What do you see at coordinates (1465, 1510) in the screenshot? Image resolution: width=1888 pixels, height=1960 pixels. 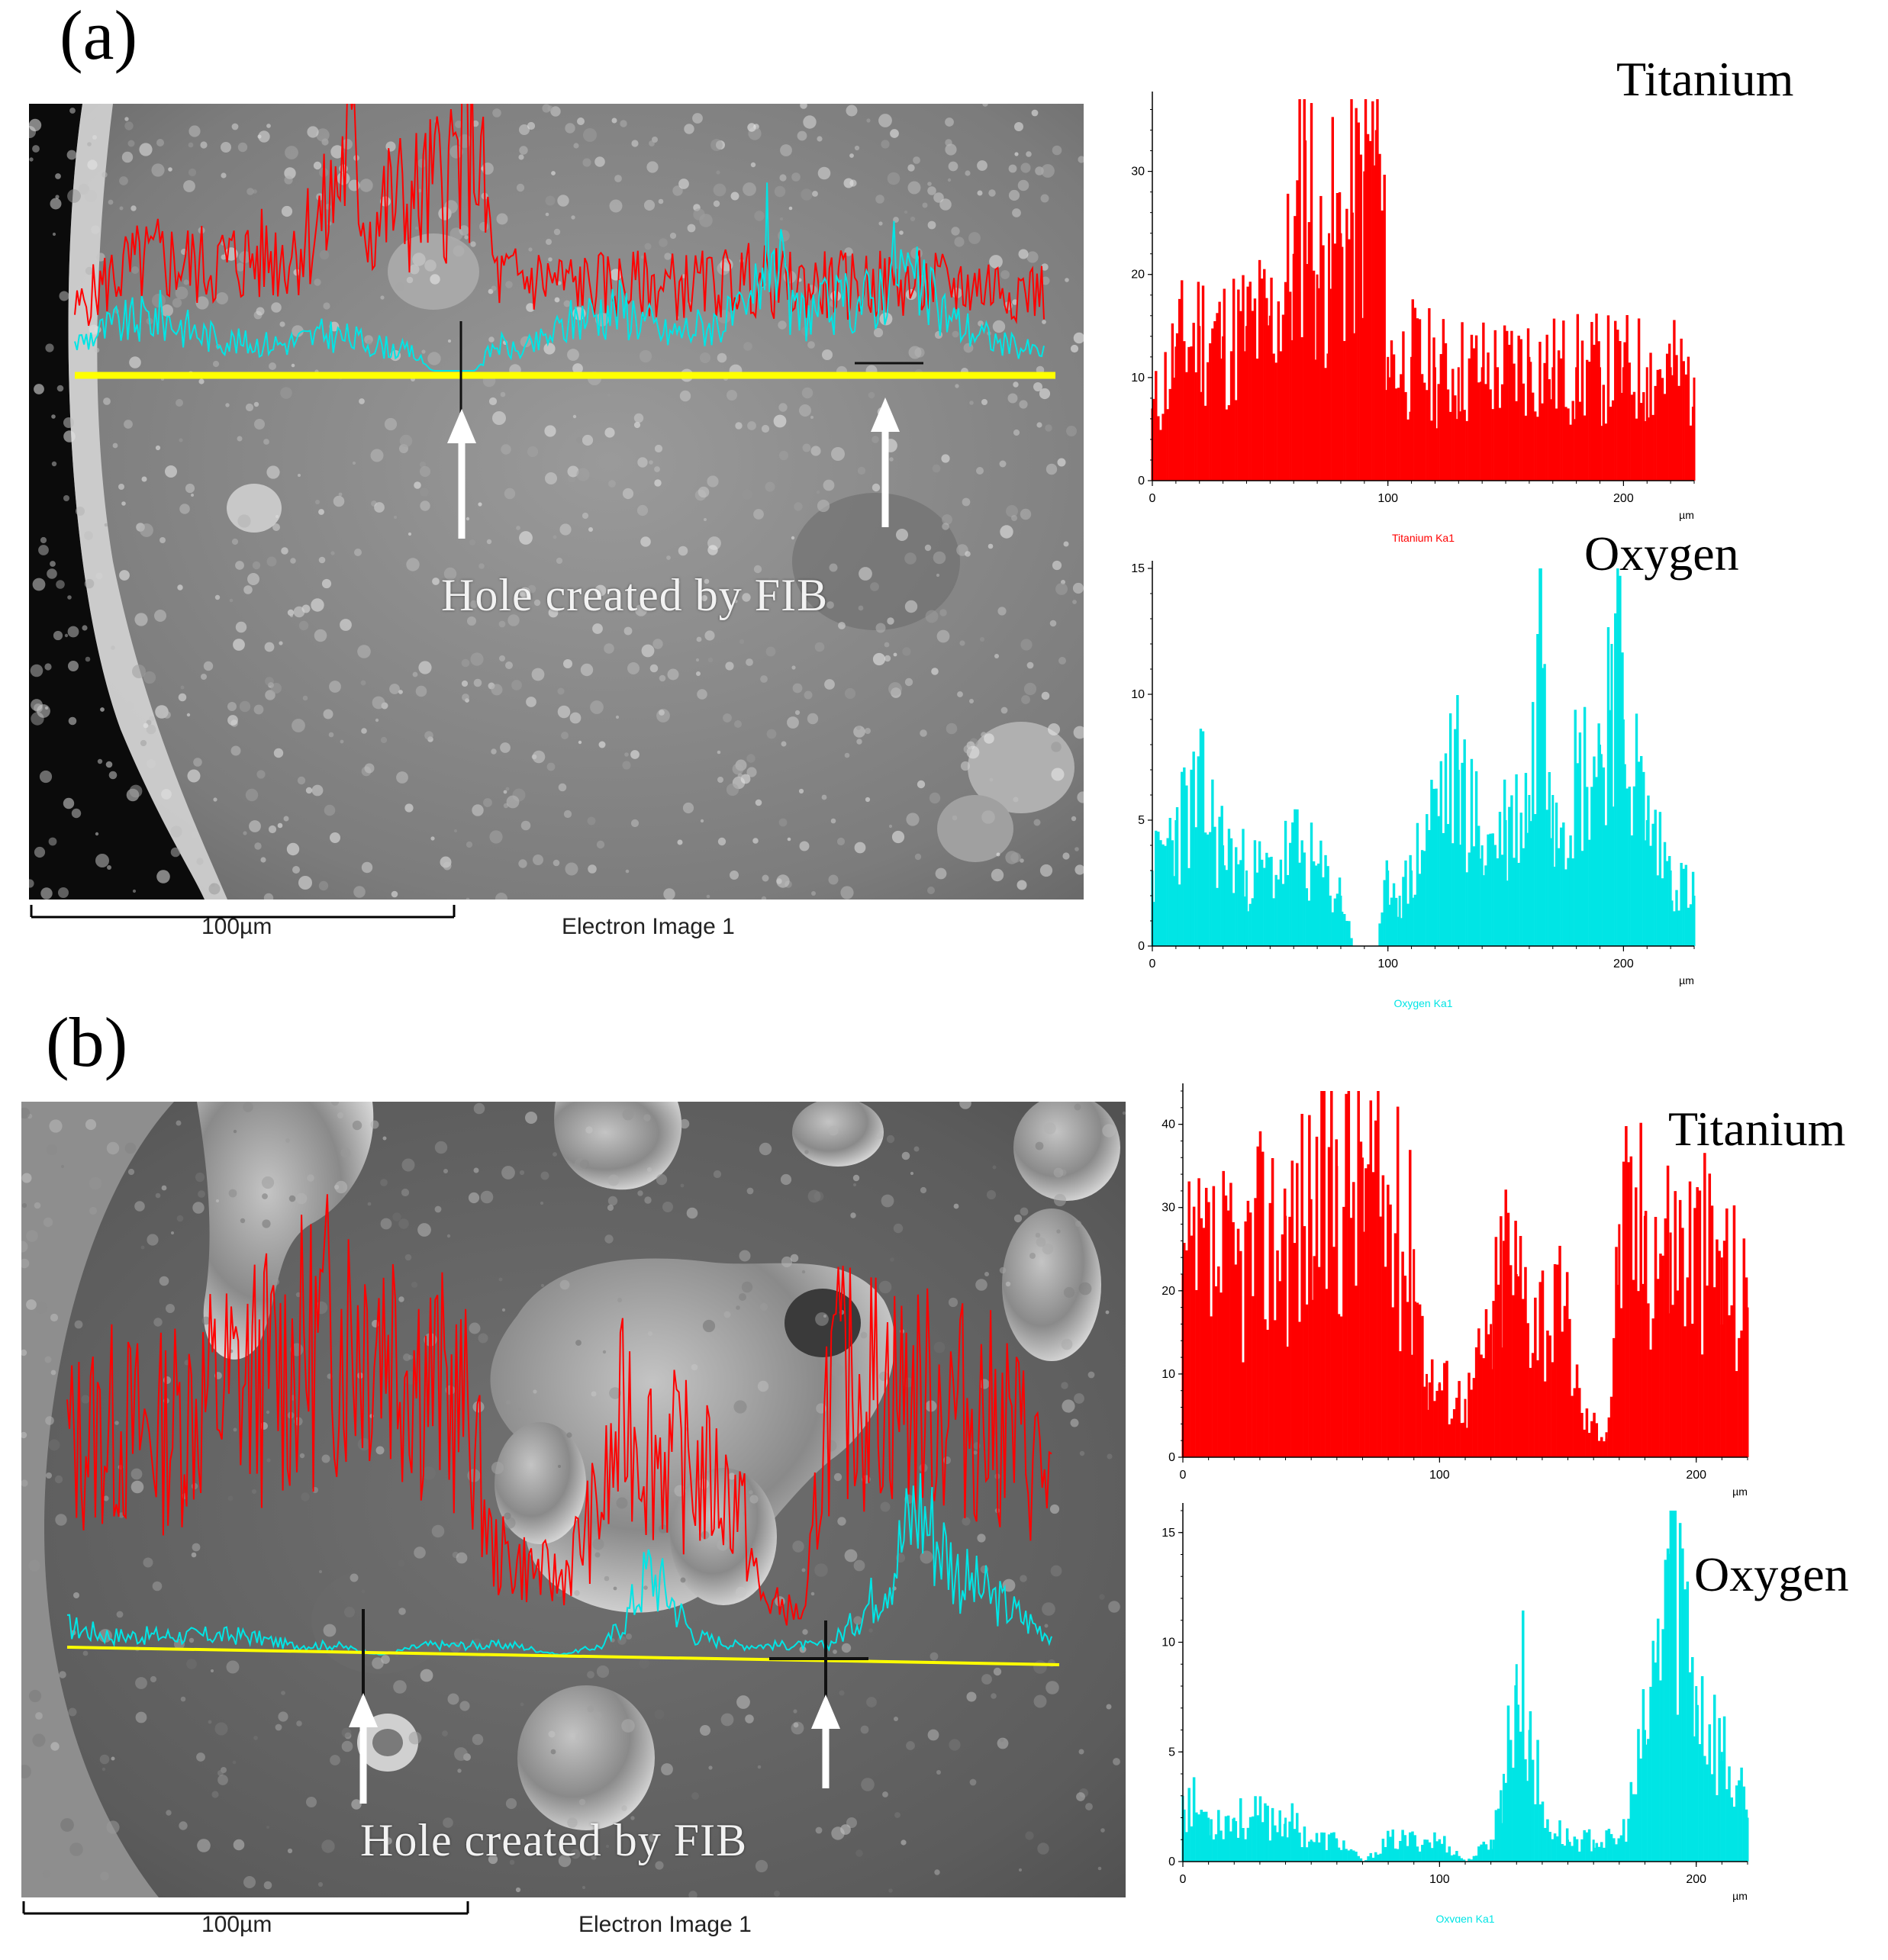 I see `b-ti-x-label: Titanium Ka1` at bounding box center [1465, 1510].